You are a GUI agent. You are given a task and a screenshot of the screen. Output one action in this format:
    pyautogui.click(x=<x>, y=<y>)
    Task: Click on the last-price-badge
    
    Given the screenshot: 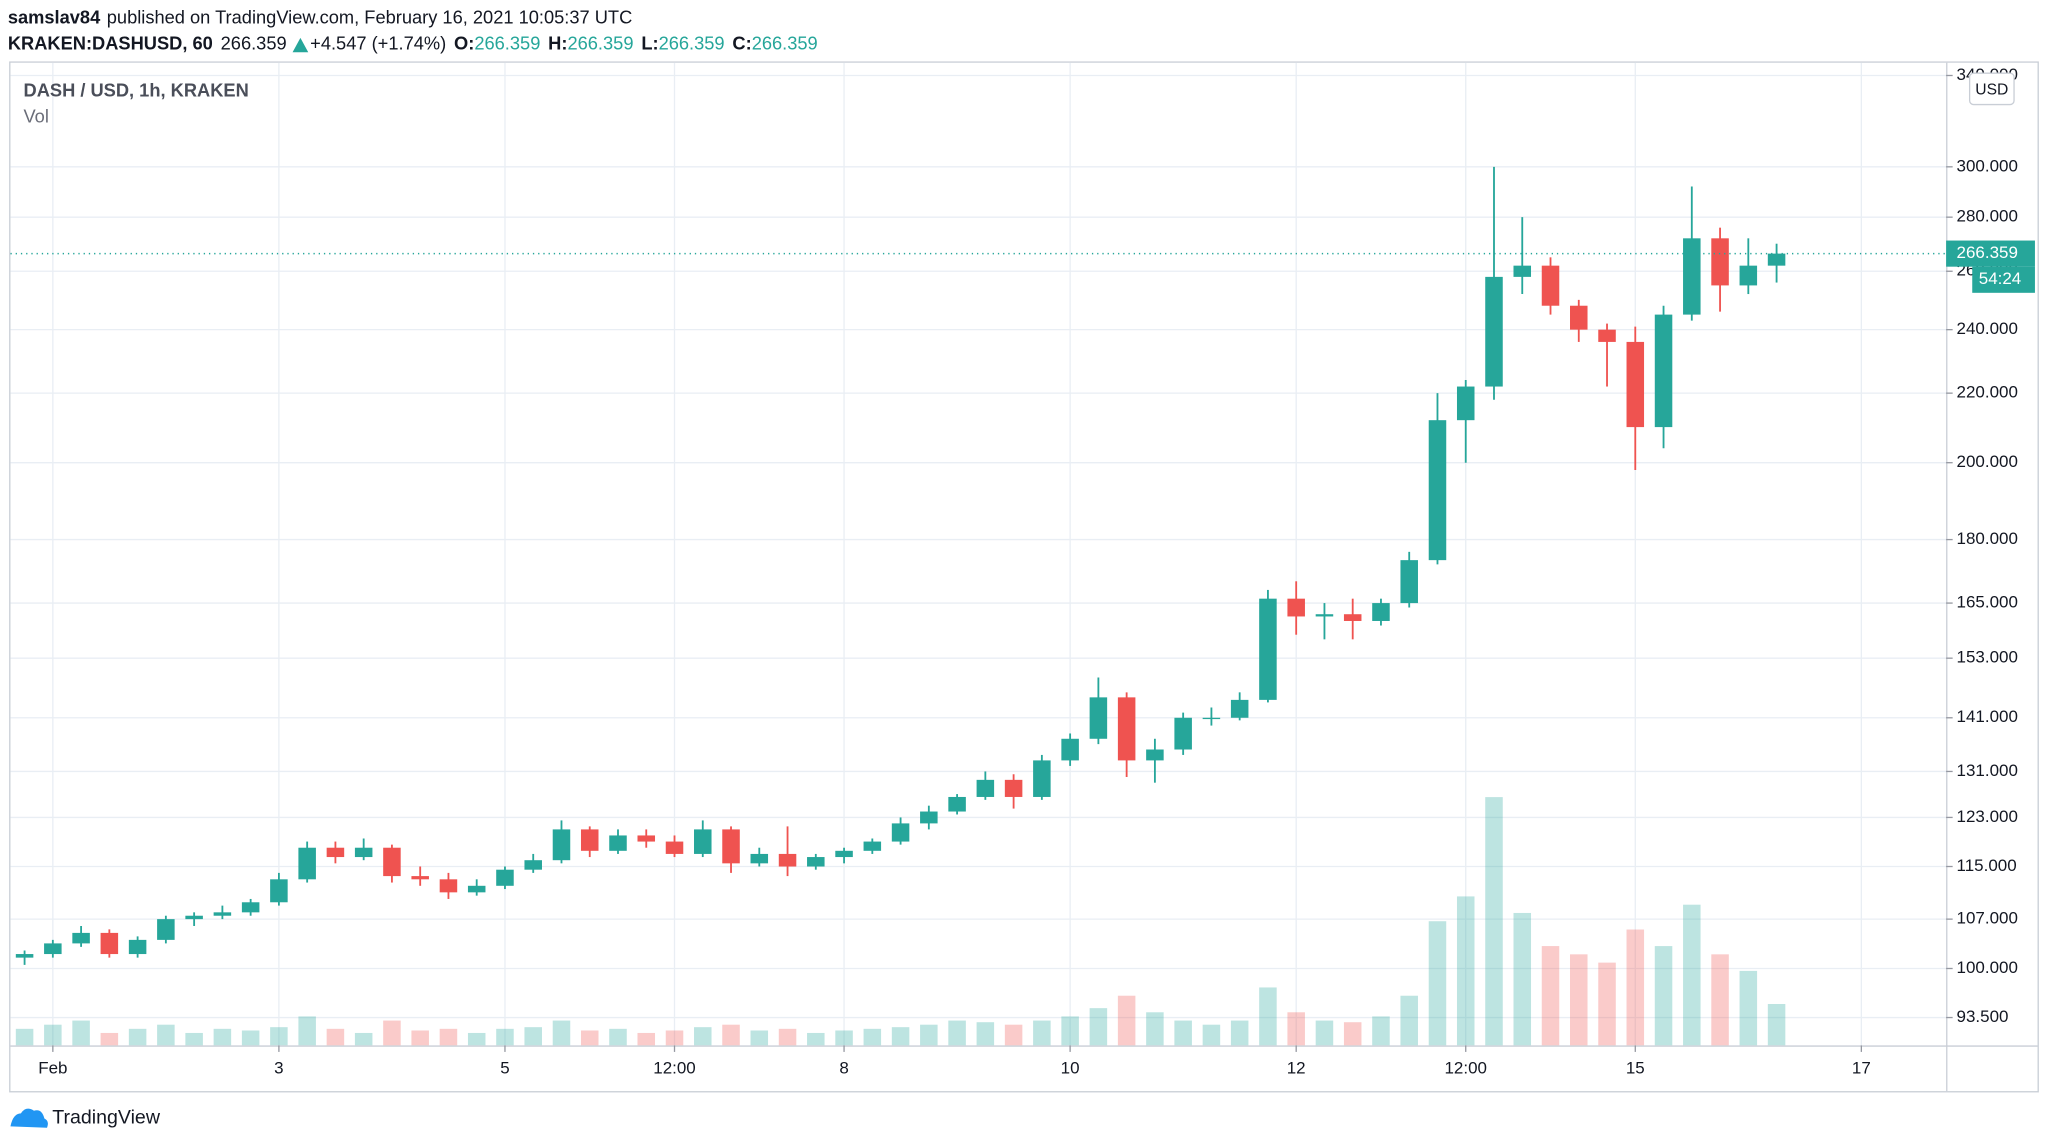 What is the action you would take?
    pyautogui.click(x=1990, y=253)
    